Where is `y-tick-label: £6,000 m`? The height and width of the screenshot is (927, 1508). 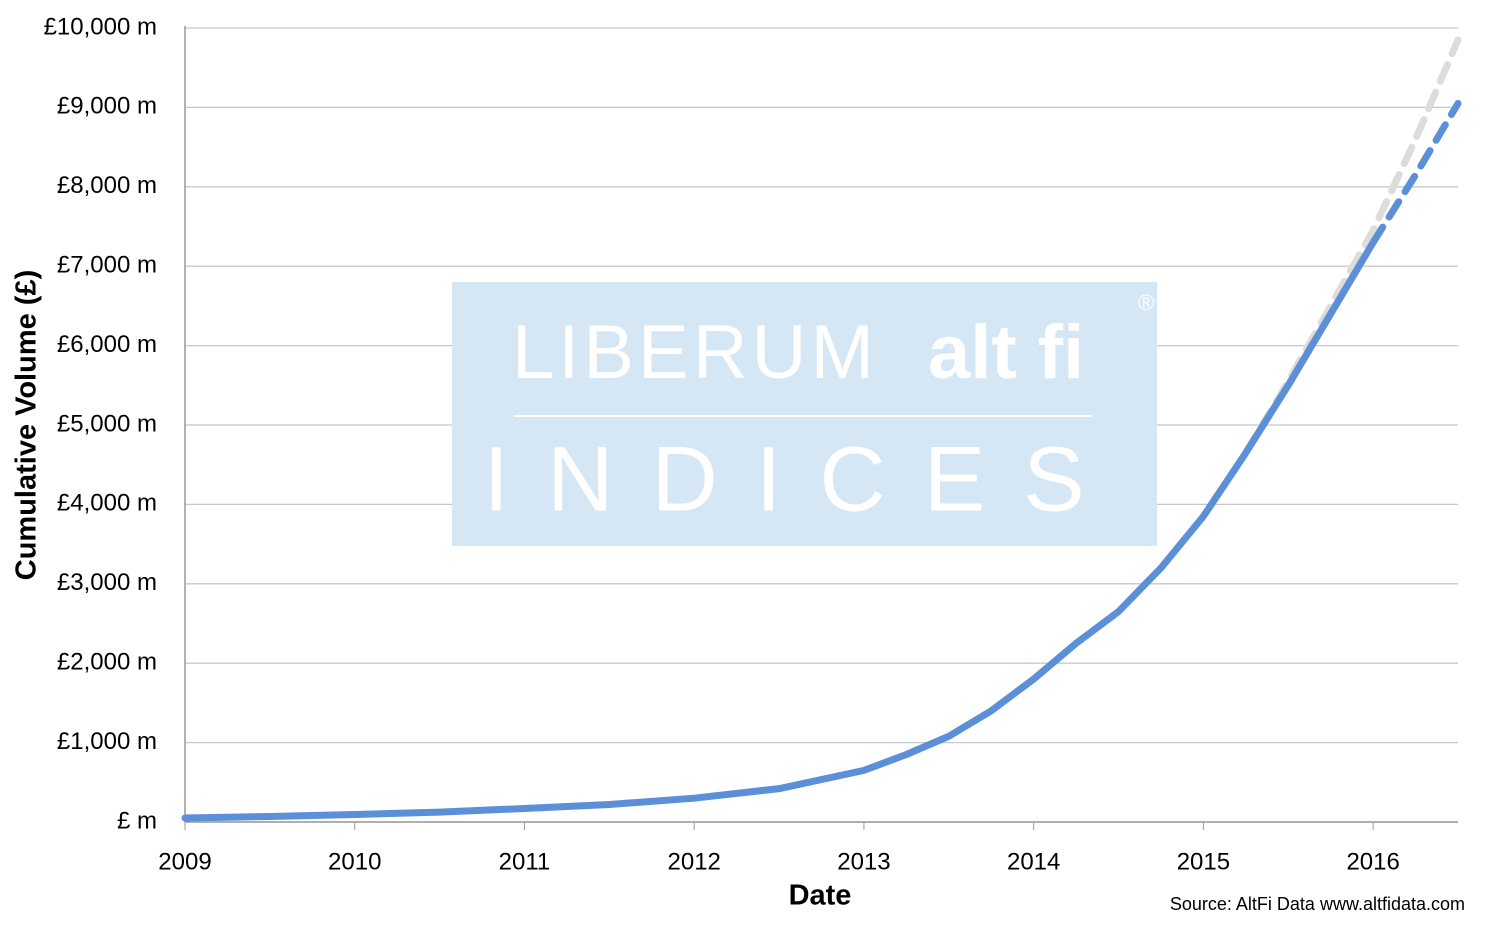
y-tick-label: £6,000 m is located at coordinates (107, 344).